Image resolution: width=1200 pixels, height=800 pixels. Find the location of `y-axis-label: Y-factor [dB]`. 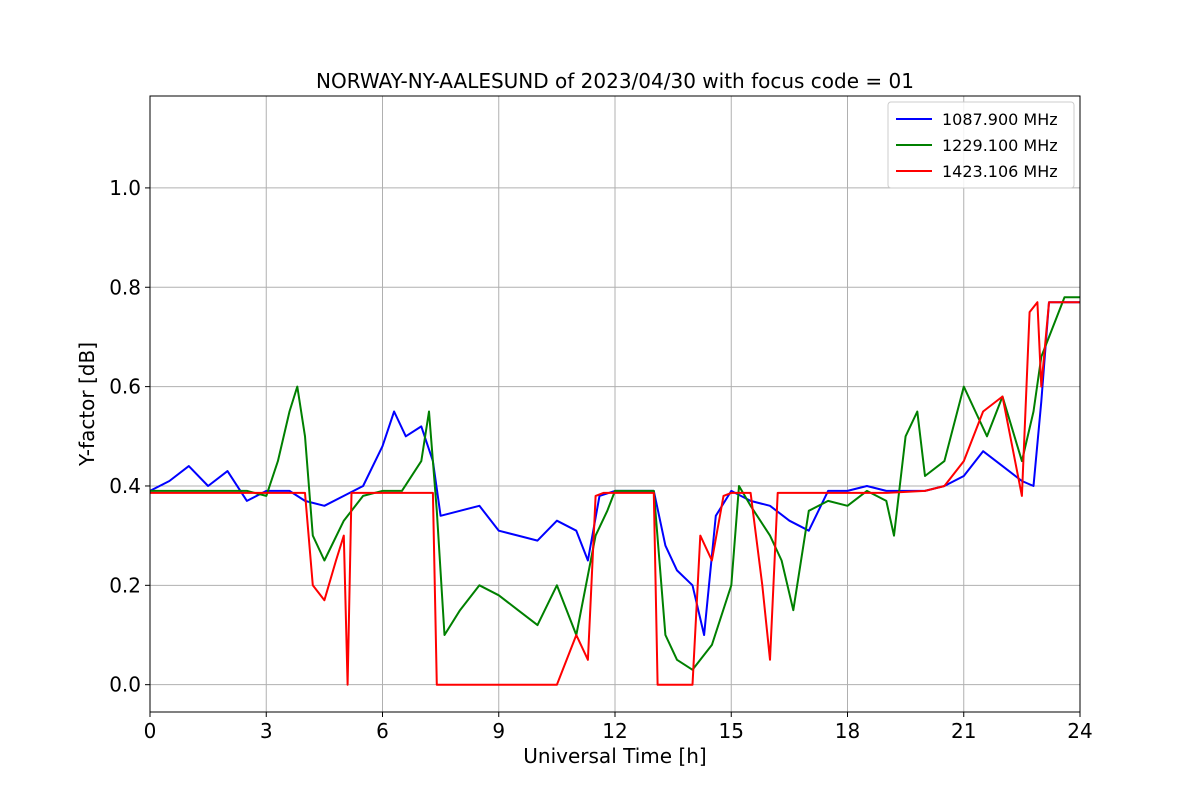

y-axis-label: Y-factor [dB] is located at coordinates (87, 404).